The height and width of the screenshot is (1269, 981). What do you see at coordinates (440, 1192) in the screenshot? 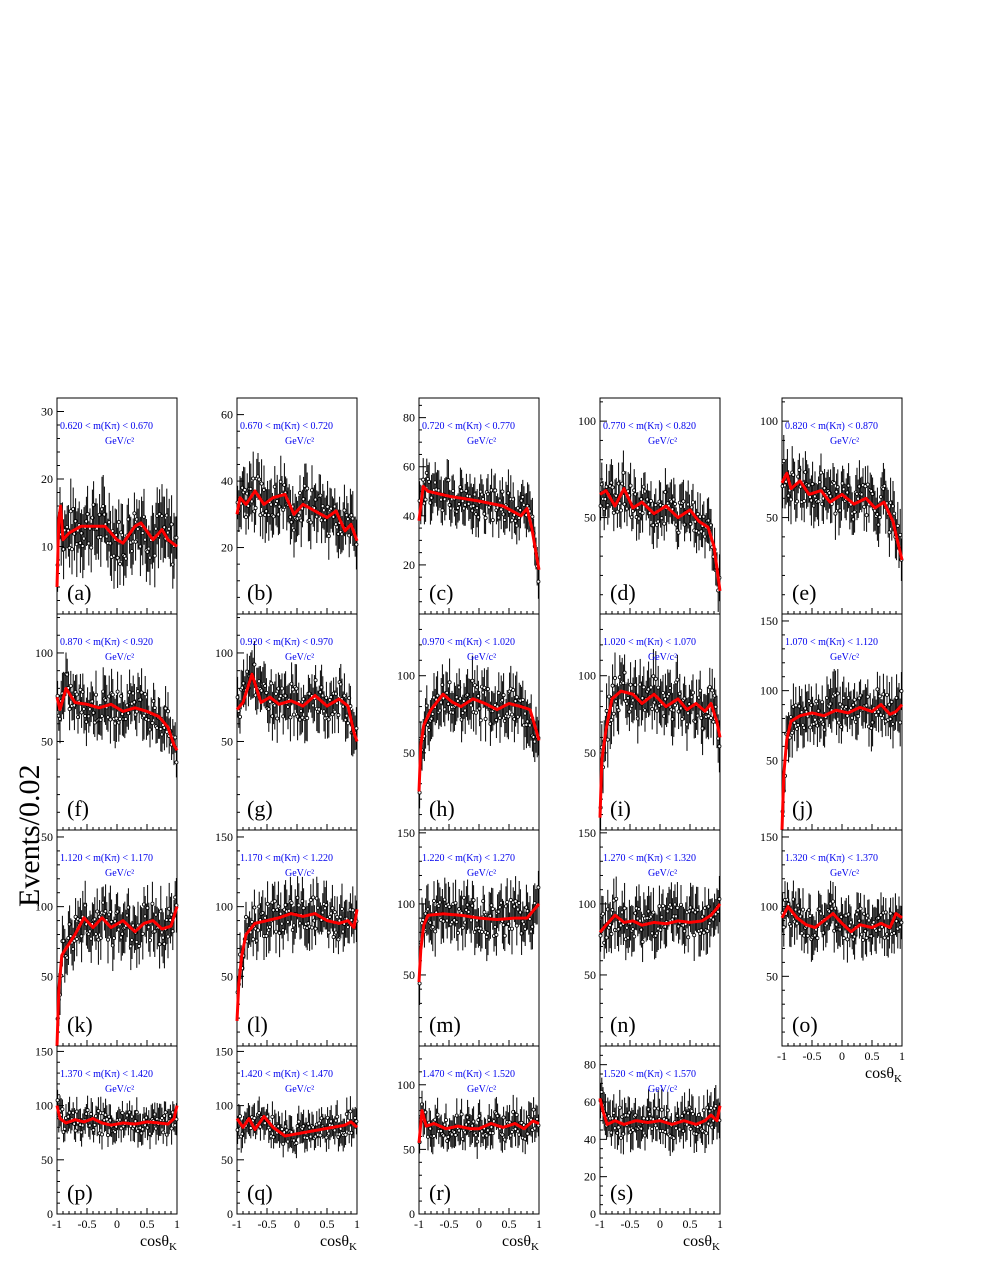
I see `panel-label: (r)` at bounding box center [440, 1192].